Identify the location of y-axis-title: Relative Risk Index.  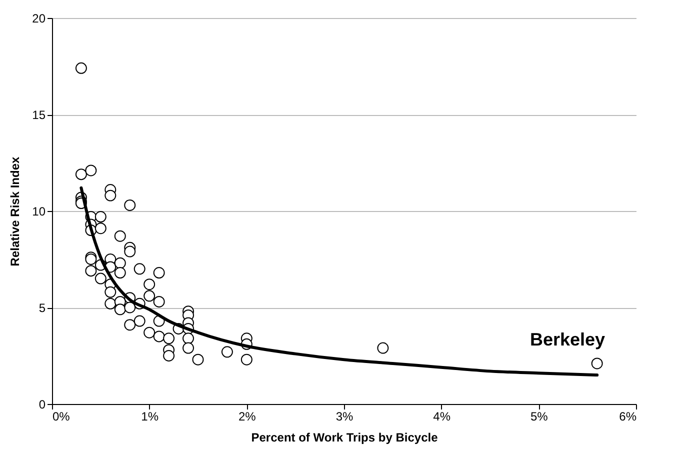
(15, 211).